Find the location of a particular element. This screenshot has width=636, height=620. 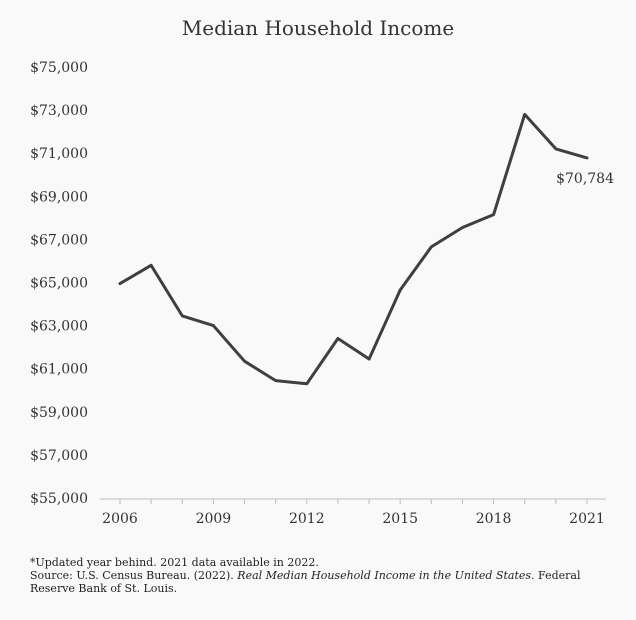

y-tick-label: $59,000 is located at coordinates (59, 413).